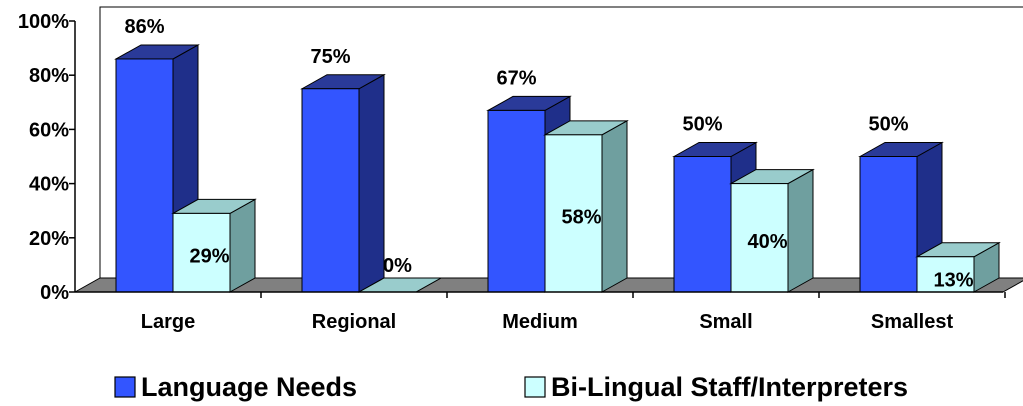 This screenshot has width=1023, height=406. Describe the element at coordinates (49, 76) in the screenshot. I see `y-tick-label: 80%` at that location.